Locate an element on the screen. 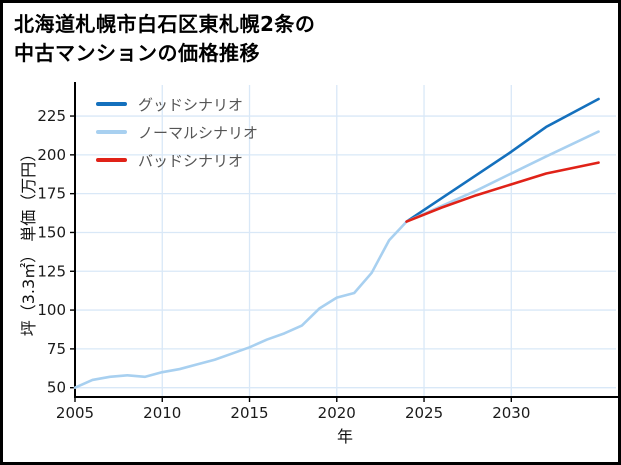 Image resolution: width=621 pixels, height=465 pixels. x-tick-label: 2020 is located at coordinates (337, 413).